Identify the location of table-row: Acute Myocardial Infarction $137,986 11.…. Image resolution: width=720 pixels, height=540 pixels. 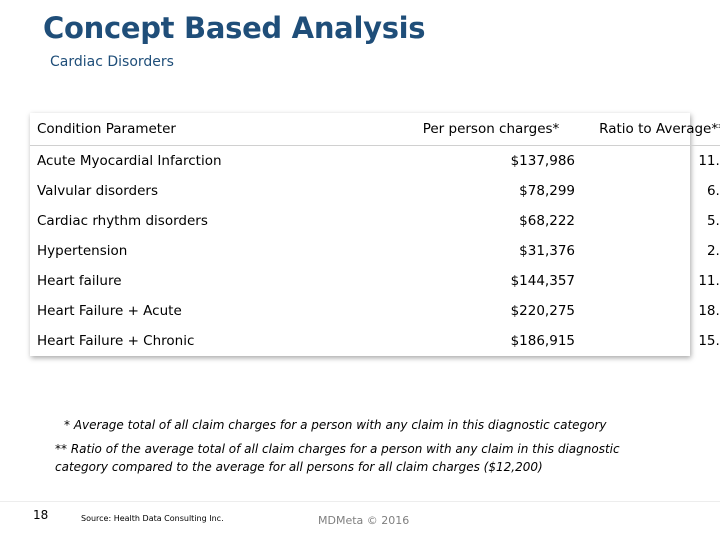
(375, 161).